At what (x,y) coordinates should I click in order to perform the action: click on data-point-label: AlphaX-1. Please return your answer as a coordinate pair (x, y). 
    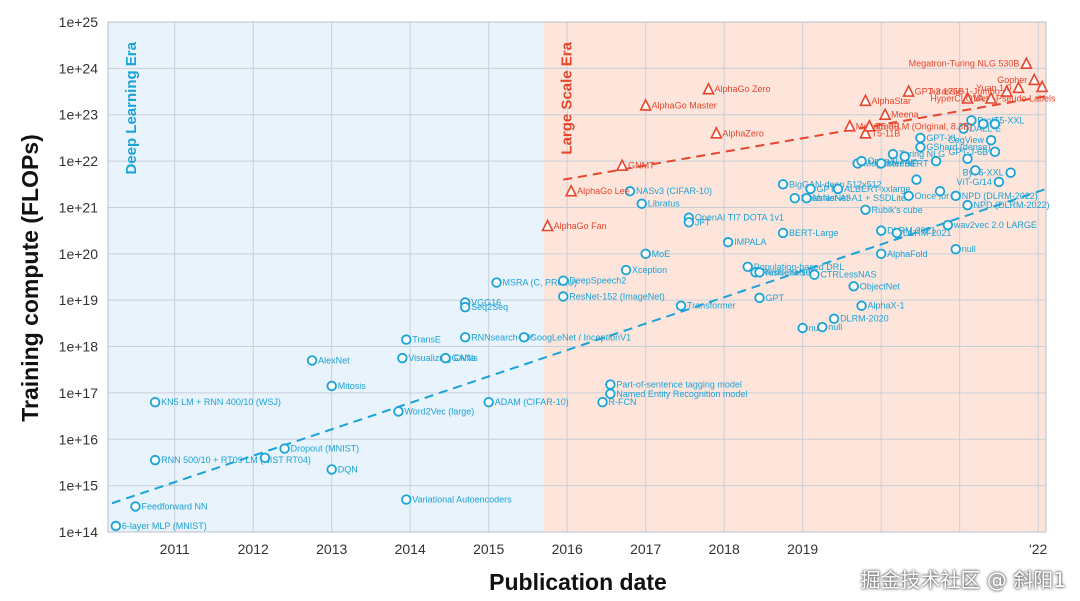
    Looking at the image, I should click on (886, 306).